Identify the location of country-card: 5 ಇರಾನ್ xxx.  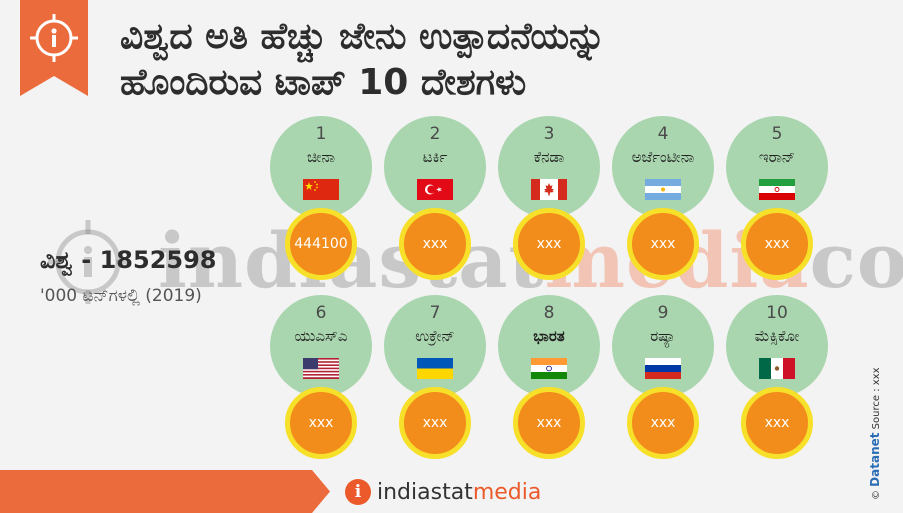
(777, 198).